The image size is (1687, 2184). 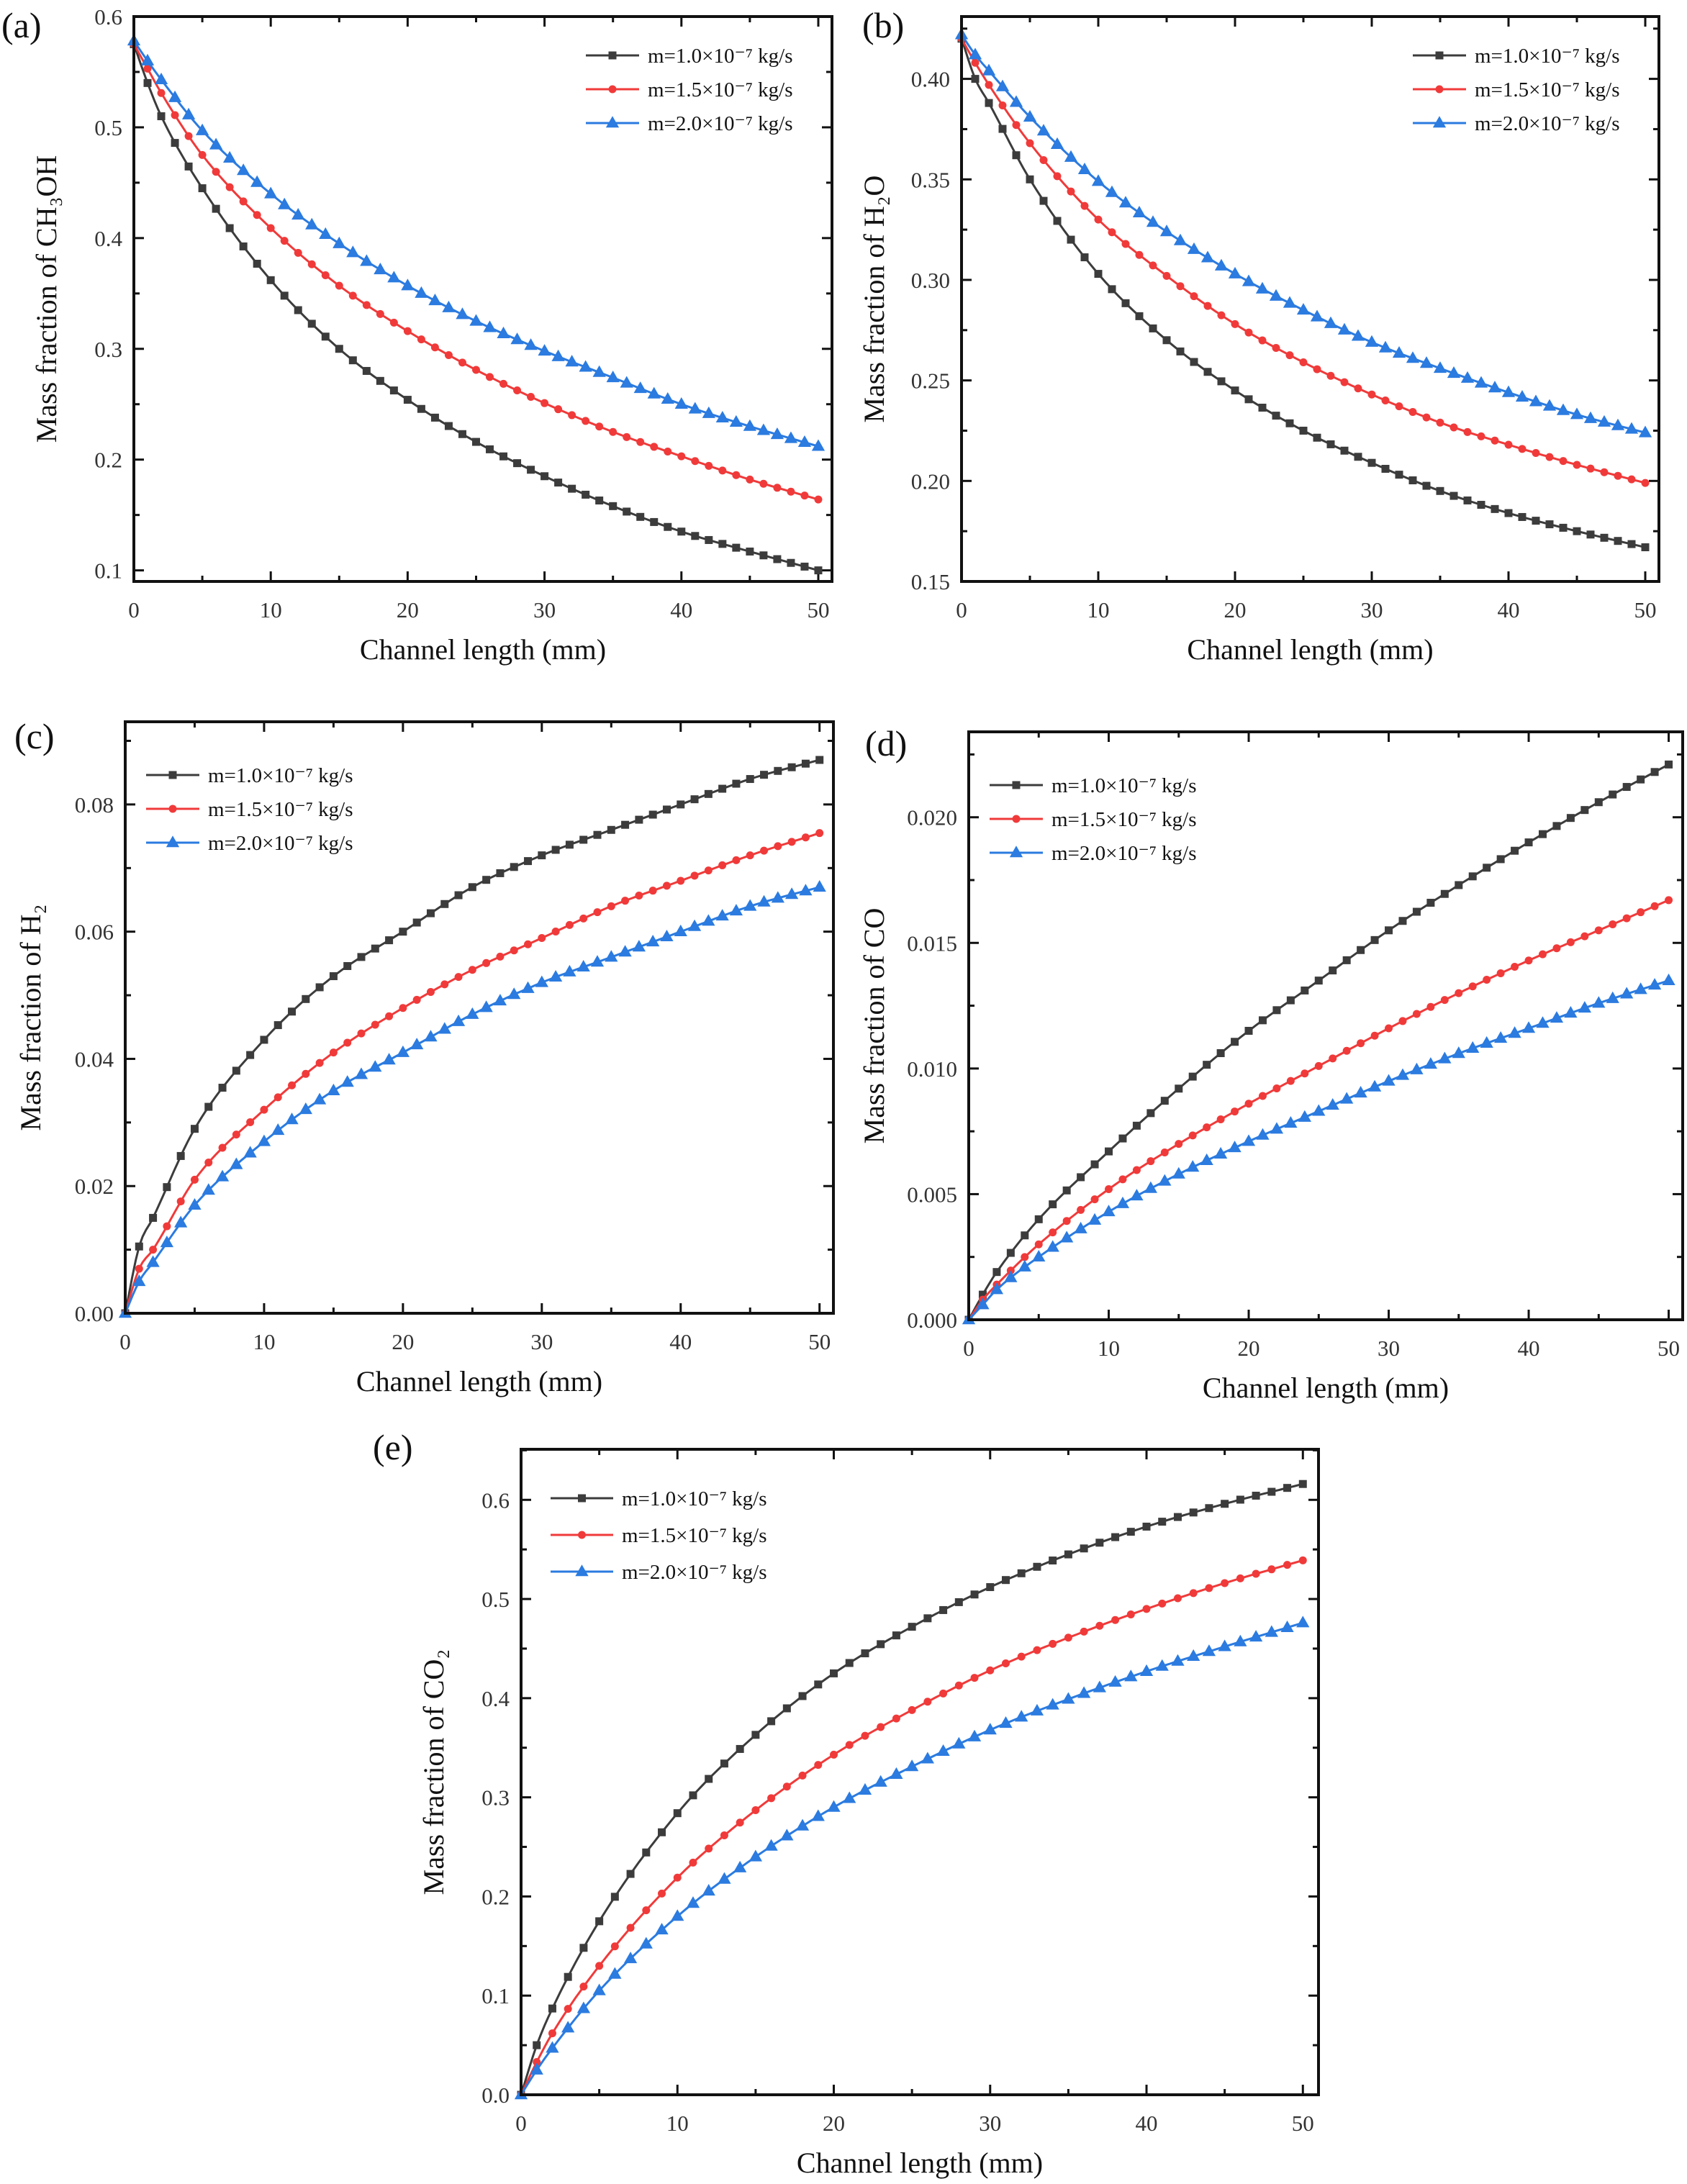 What do you see at coordinates (108, 571) in the screenshot?
I see `y-tick-label: 0.1` at bounding box center [108, 571].